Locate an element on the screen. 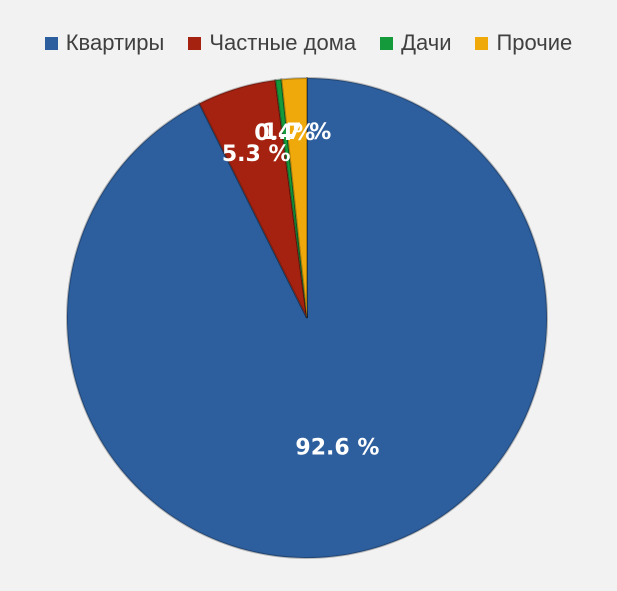  legend-item-dachas: Дачи is located at coordinates (415, 43).